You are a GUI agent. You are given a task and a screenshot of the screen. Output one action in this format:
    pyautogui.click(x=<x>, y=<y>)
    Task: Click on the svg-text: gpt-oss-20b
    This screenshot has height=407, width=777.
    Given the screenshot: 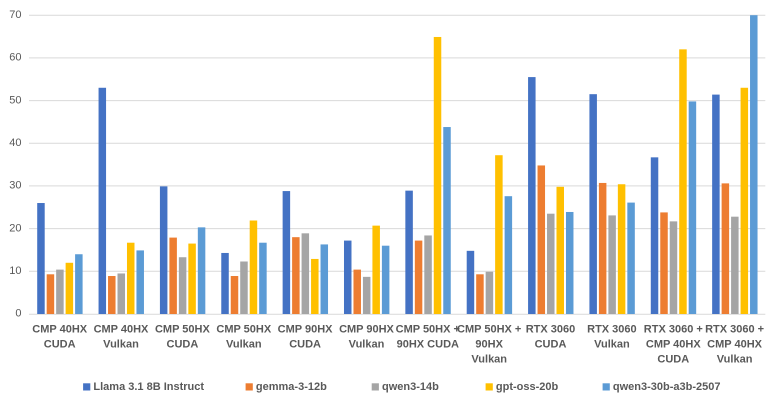 What is the action you would take?
    pyautogui.click(x=527, y=387)
    